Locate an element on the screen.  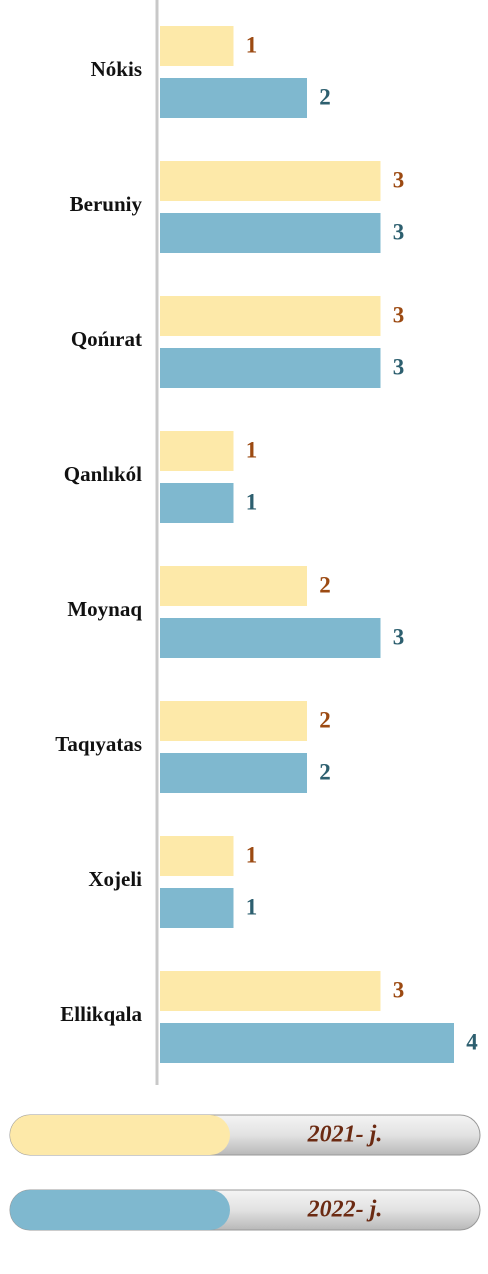
category-label: Taqıyatas is located at coordinates (98, 744).